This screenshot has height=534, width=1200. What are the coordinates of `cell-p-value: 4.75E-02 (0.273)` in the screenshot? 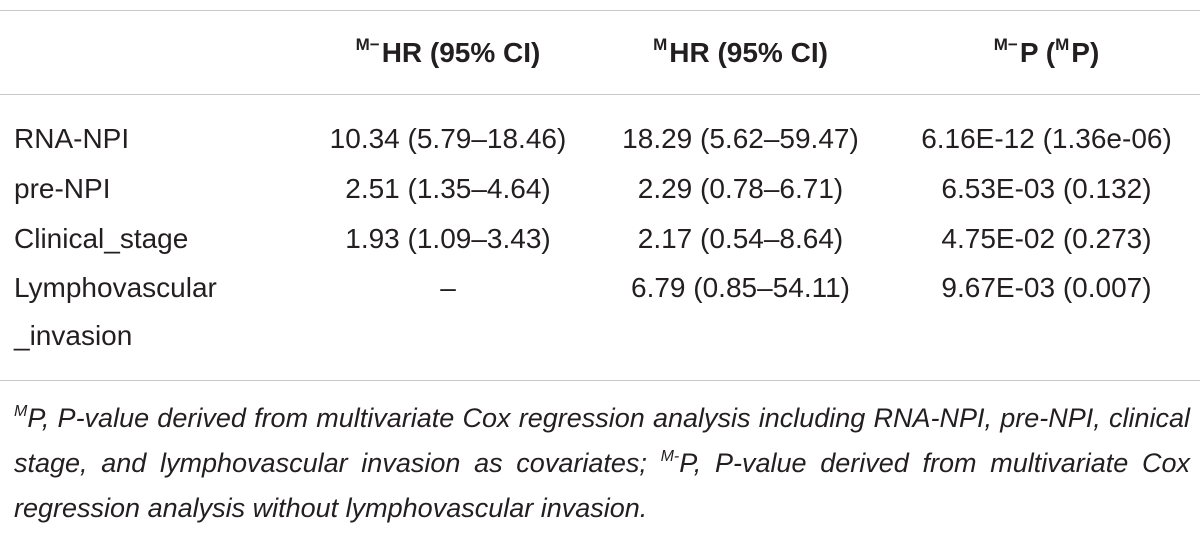 It's located at (1046, 238).